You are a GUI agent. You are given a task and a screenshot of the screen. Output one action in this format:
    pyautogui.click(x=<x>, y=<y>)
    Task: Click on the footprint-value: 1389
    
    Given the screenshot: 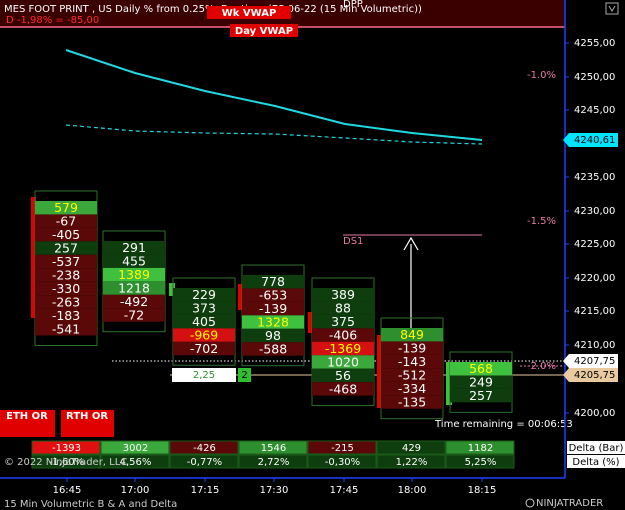 What is the action you would take?
    pyautogui.click(x=134, y=274)
    